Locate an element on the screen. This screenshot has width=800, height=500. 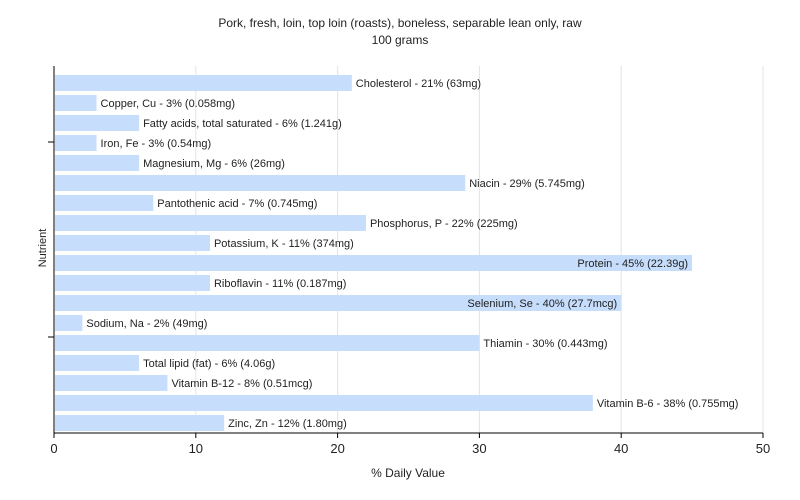
bar-label: Phosphorus, P - 22% (225mg) is located at coordinates (444, 224).